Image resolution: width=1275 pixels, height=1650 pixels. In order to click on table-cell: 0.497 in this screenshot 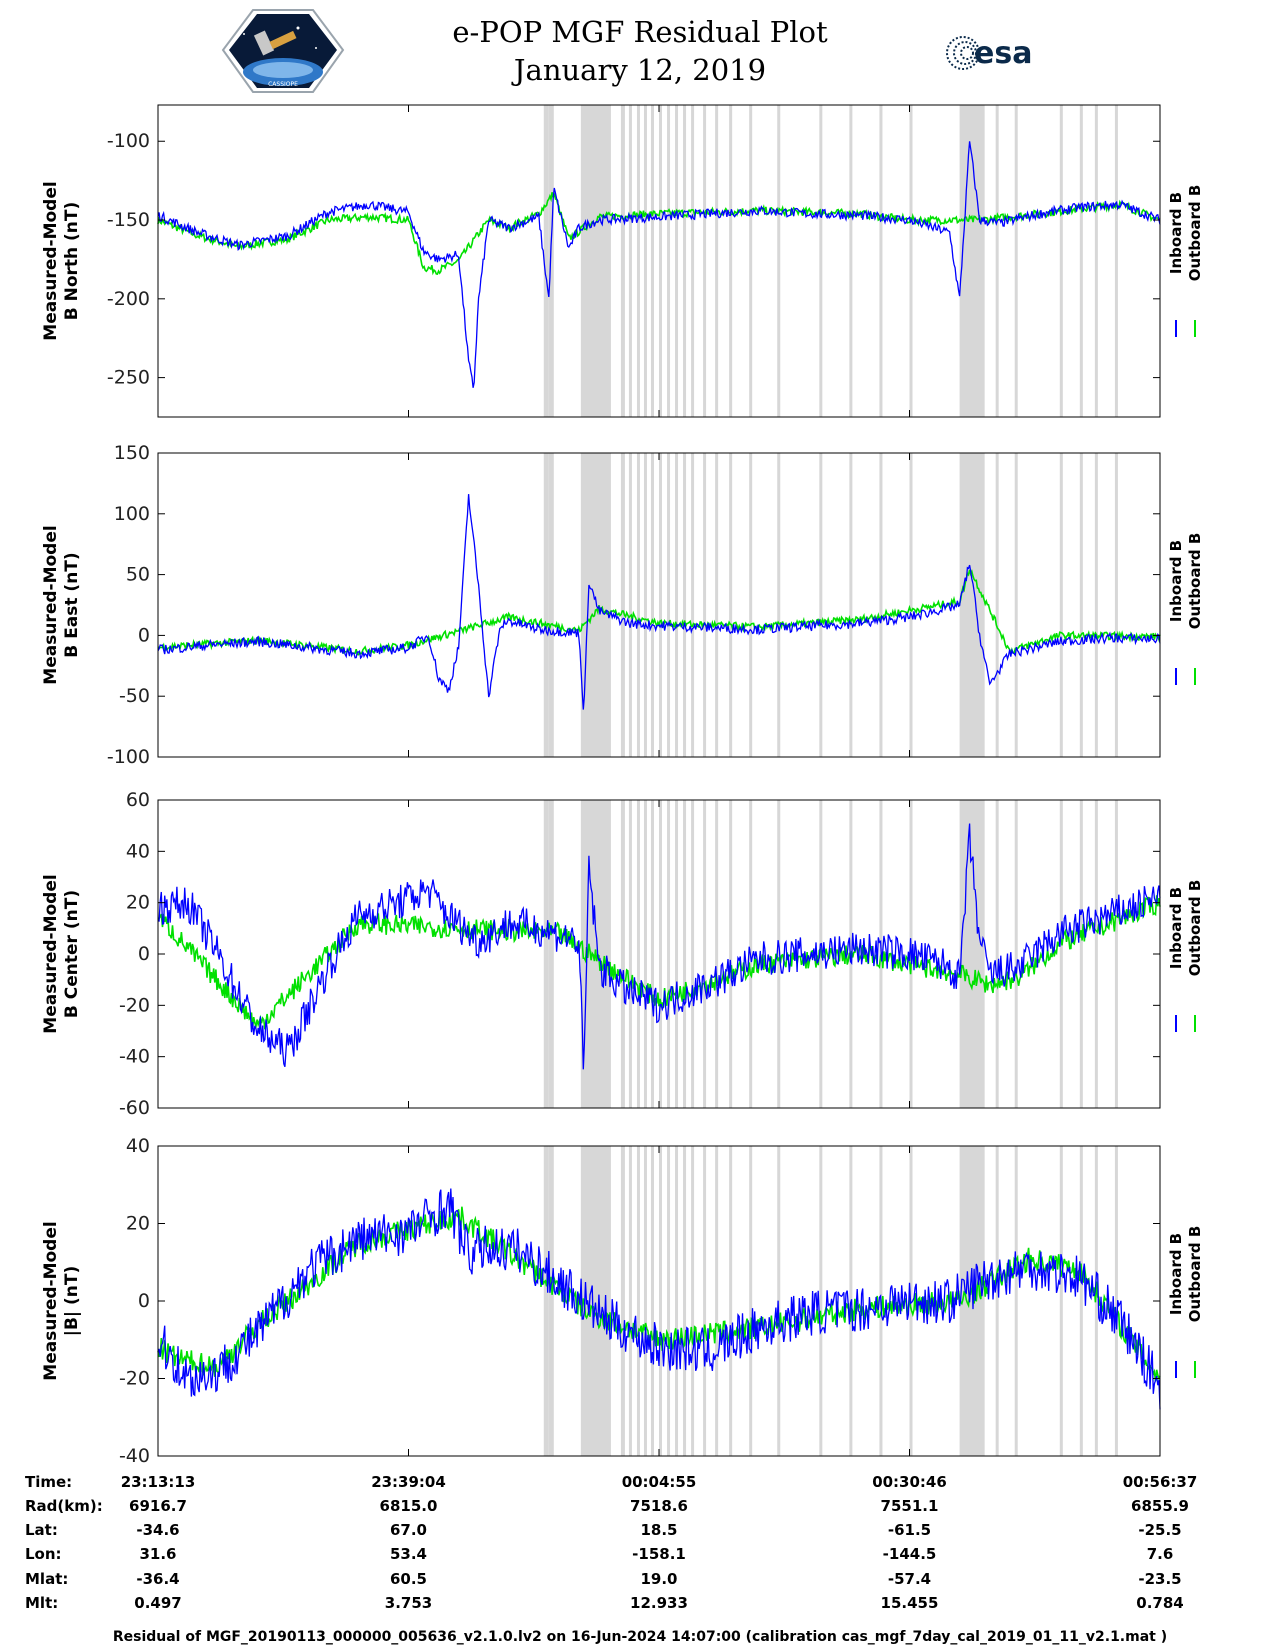, I will do `click(157, 1603)`.